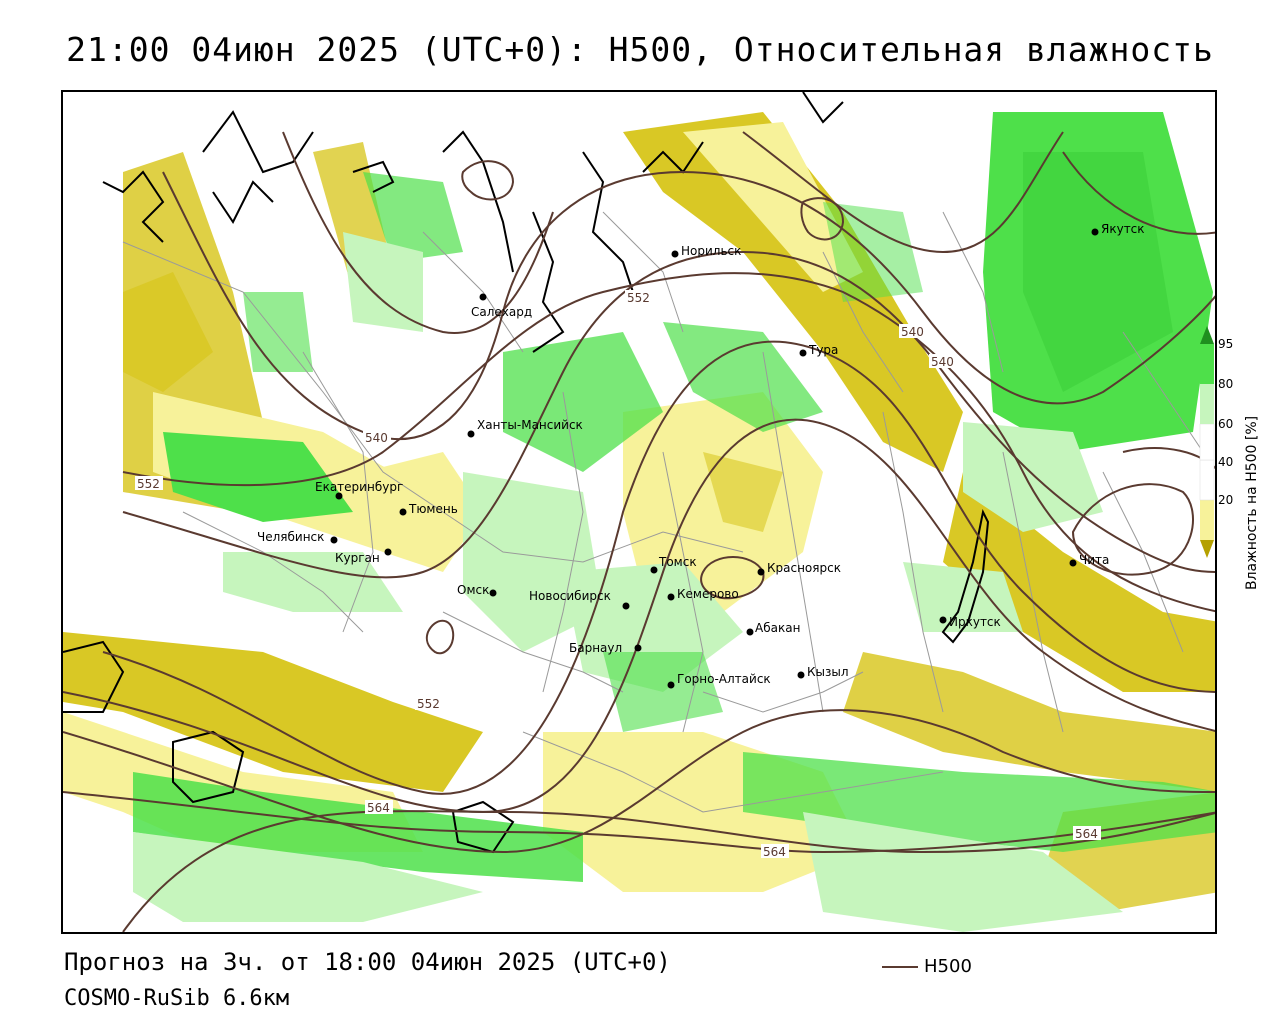 The width and height of the screenshot is (1280, 1024). I want to click on h500-legend-swatch, so click(900, 967).